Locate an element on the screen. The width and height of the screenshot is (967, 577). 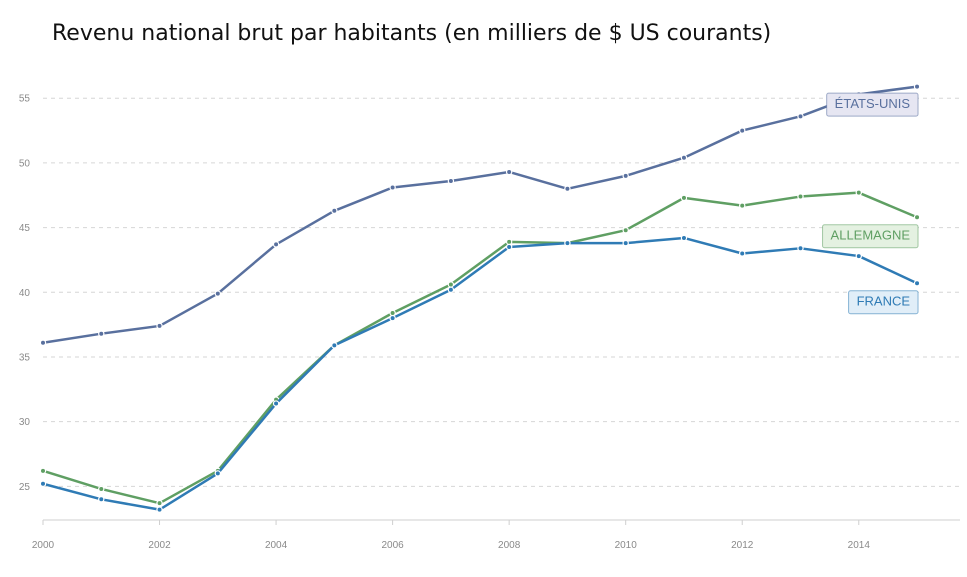
x-axis-ticks: 2000 2002 2004 2006 2008 2010 2012 2014 is located at coordinates (451, 535).